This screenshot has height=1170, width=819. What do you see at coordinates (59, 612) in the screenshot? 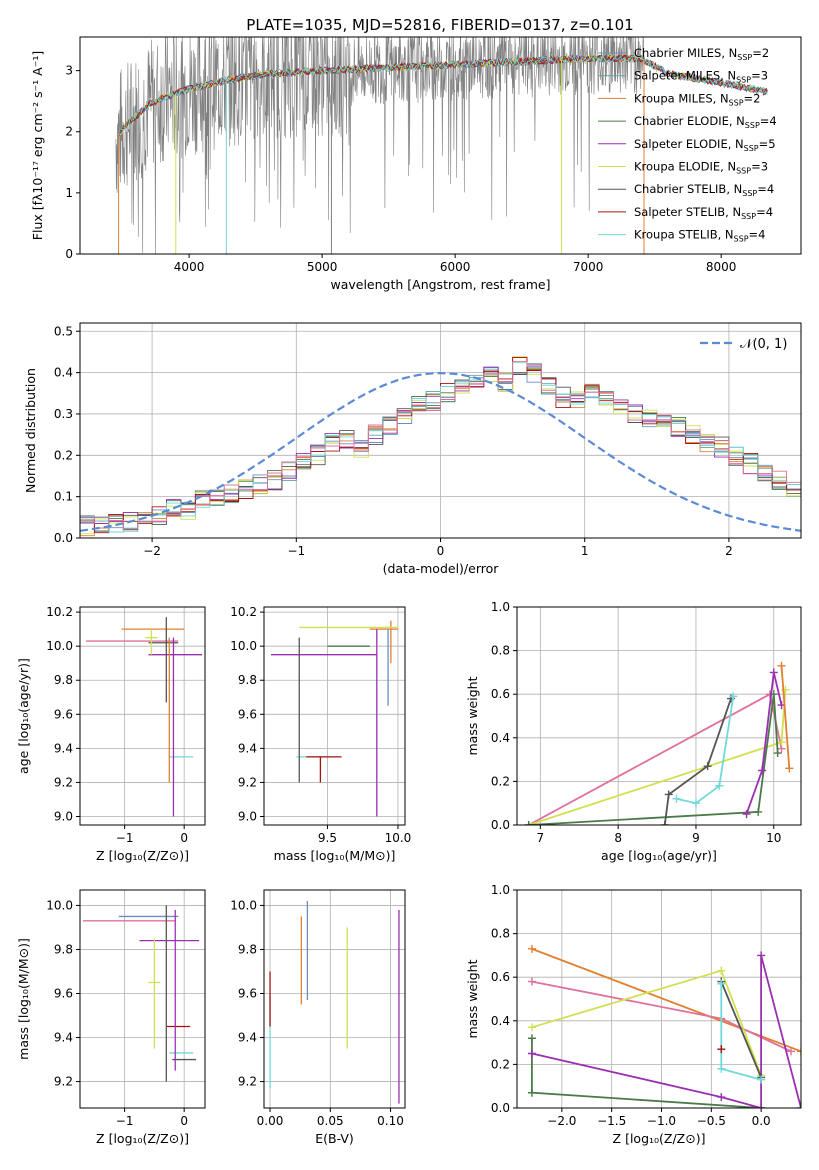
I see `y-tick-label: 10.2` at bounding box center [59, 612].